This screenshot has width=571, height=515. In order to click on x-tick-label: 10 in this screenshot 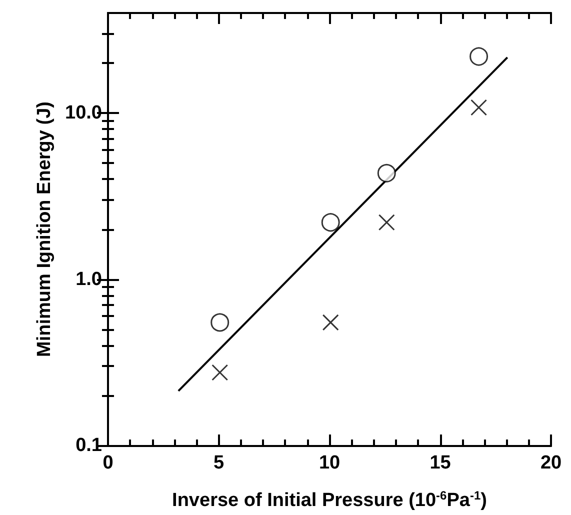, I will do `click(329, 463)`.